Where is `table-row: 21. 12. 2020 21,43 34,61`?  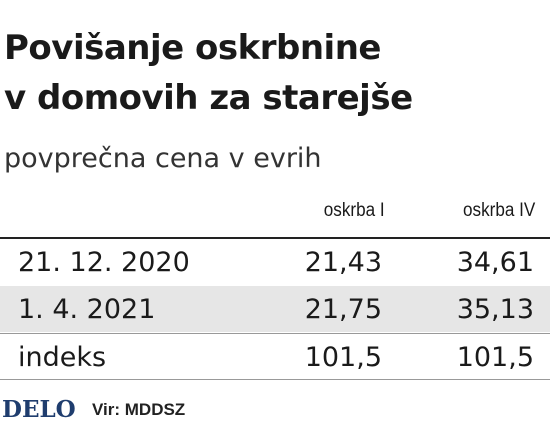
table-row: 21. 12. 2020 21,43 34,61 is located at coordinates (275, 262).